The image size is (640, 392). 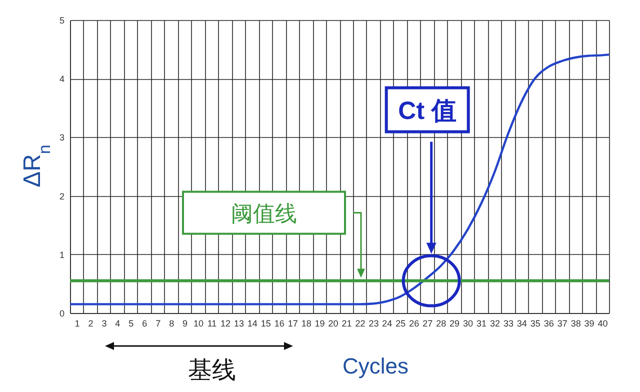 I want to click on x-tick-label: 2, so click(x=91, y=323).